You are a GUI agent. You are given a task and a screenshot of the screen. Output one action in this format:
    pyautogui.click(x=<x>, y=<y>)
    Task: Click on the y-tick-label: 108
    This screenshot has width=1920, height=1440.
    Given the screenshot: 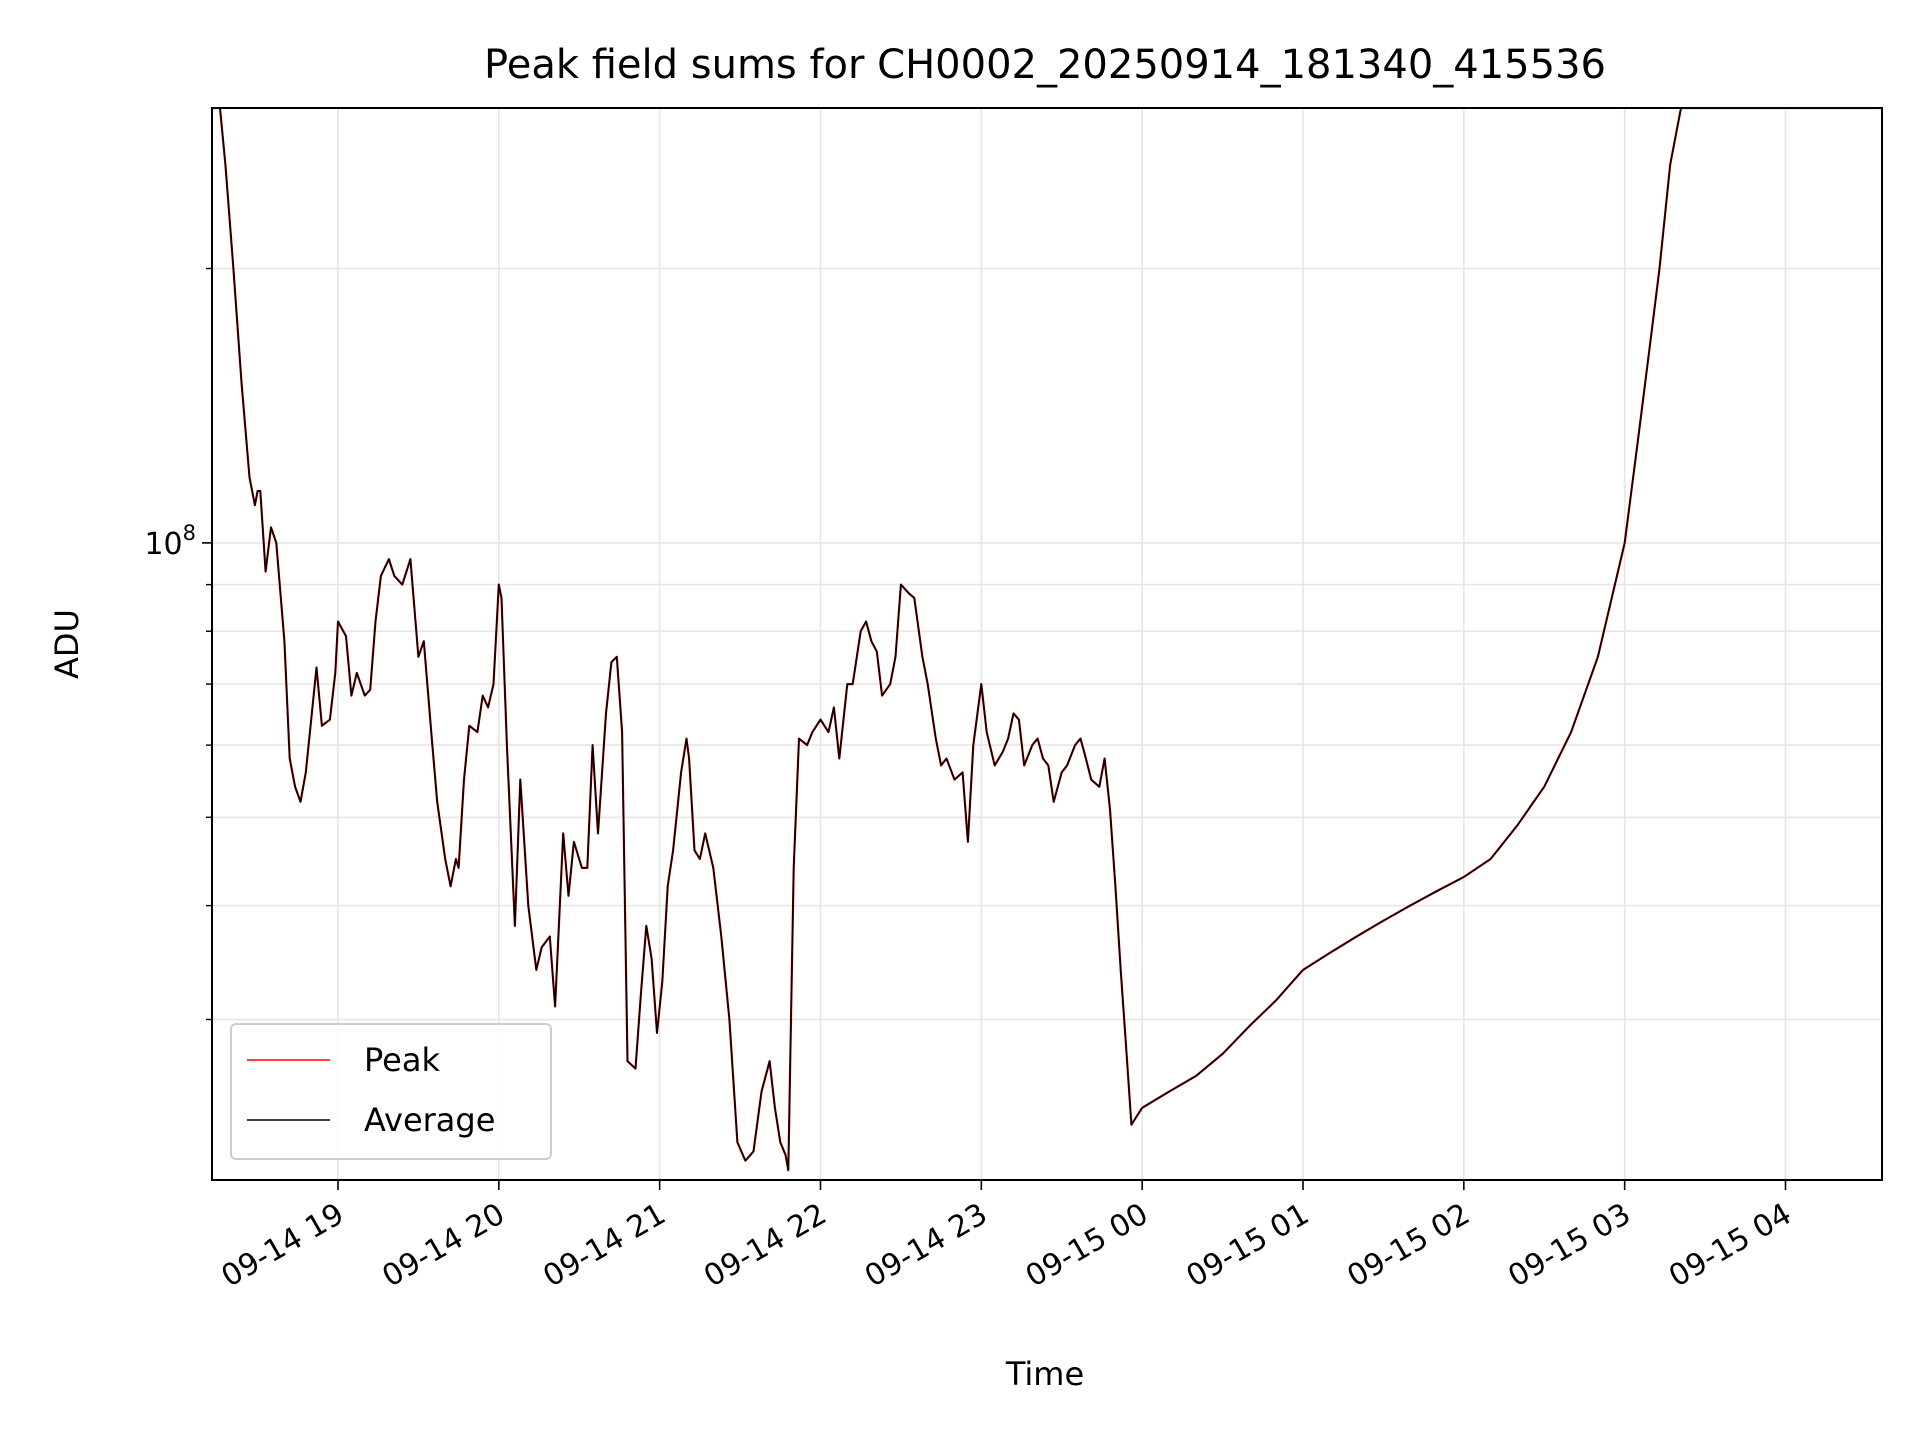 What is the action you would take?
    pyautogui.click(x=170, y=541)
    